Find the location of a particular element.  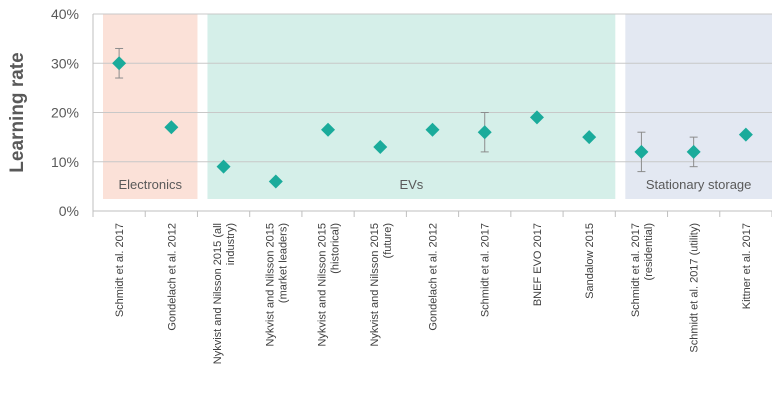

category-label-10-line-1: (residential) is located at coordinates (649, 251).